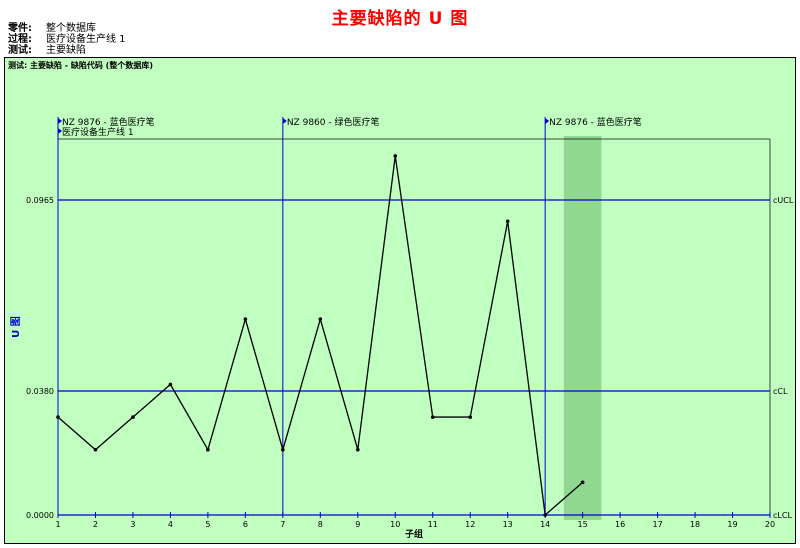 The width and height of the screenshot is (800, 548). Describe the element at coordinates (40, 200) in the screenshot. I see `y-tick-label: 0.0965` at that location.